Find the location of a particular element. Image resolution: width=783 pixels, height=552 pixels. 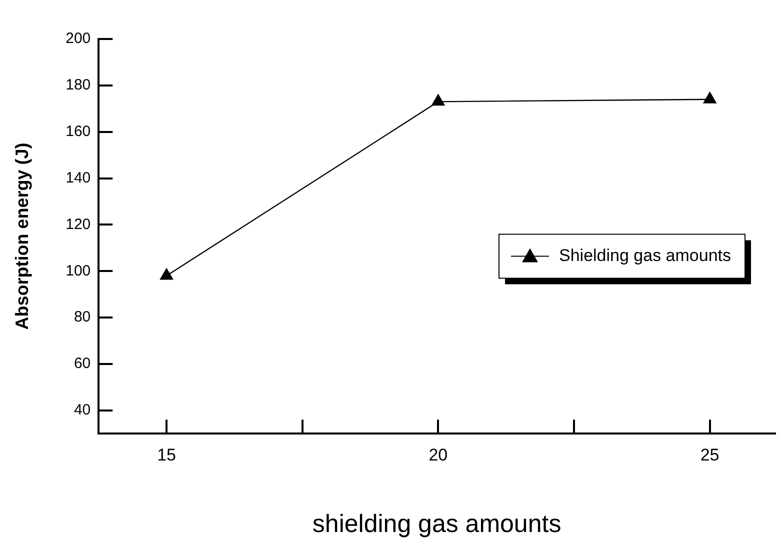

y-tick-label: 140 is located at coordinates (78, 177).